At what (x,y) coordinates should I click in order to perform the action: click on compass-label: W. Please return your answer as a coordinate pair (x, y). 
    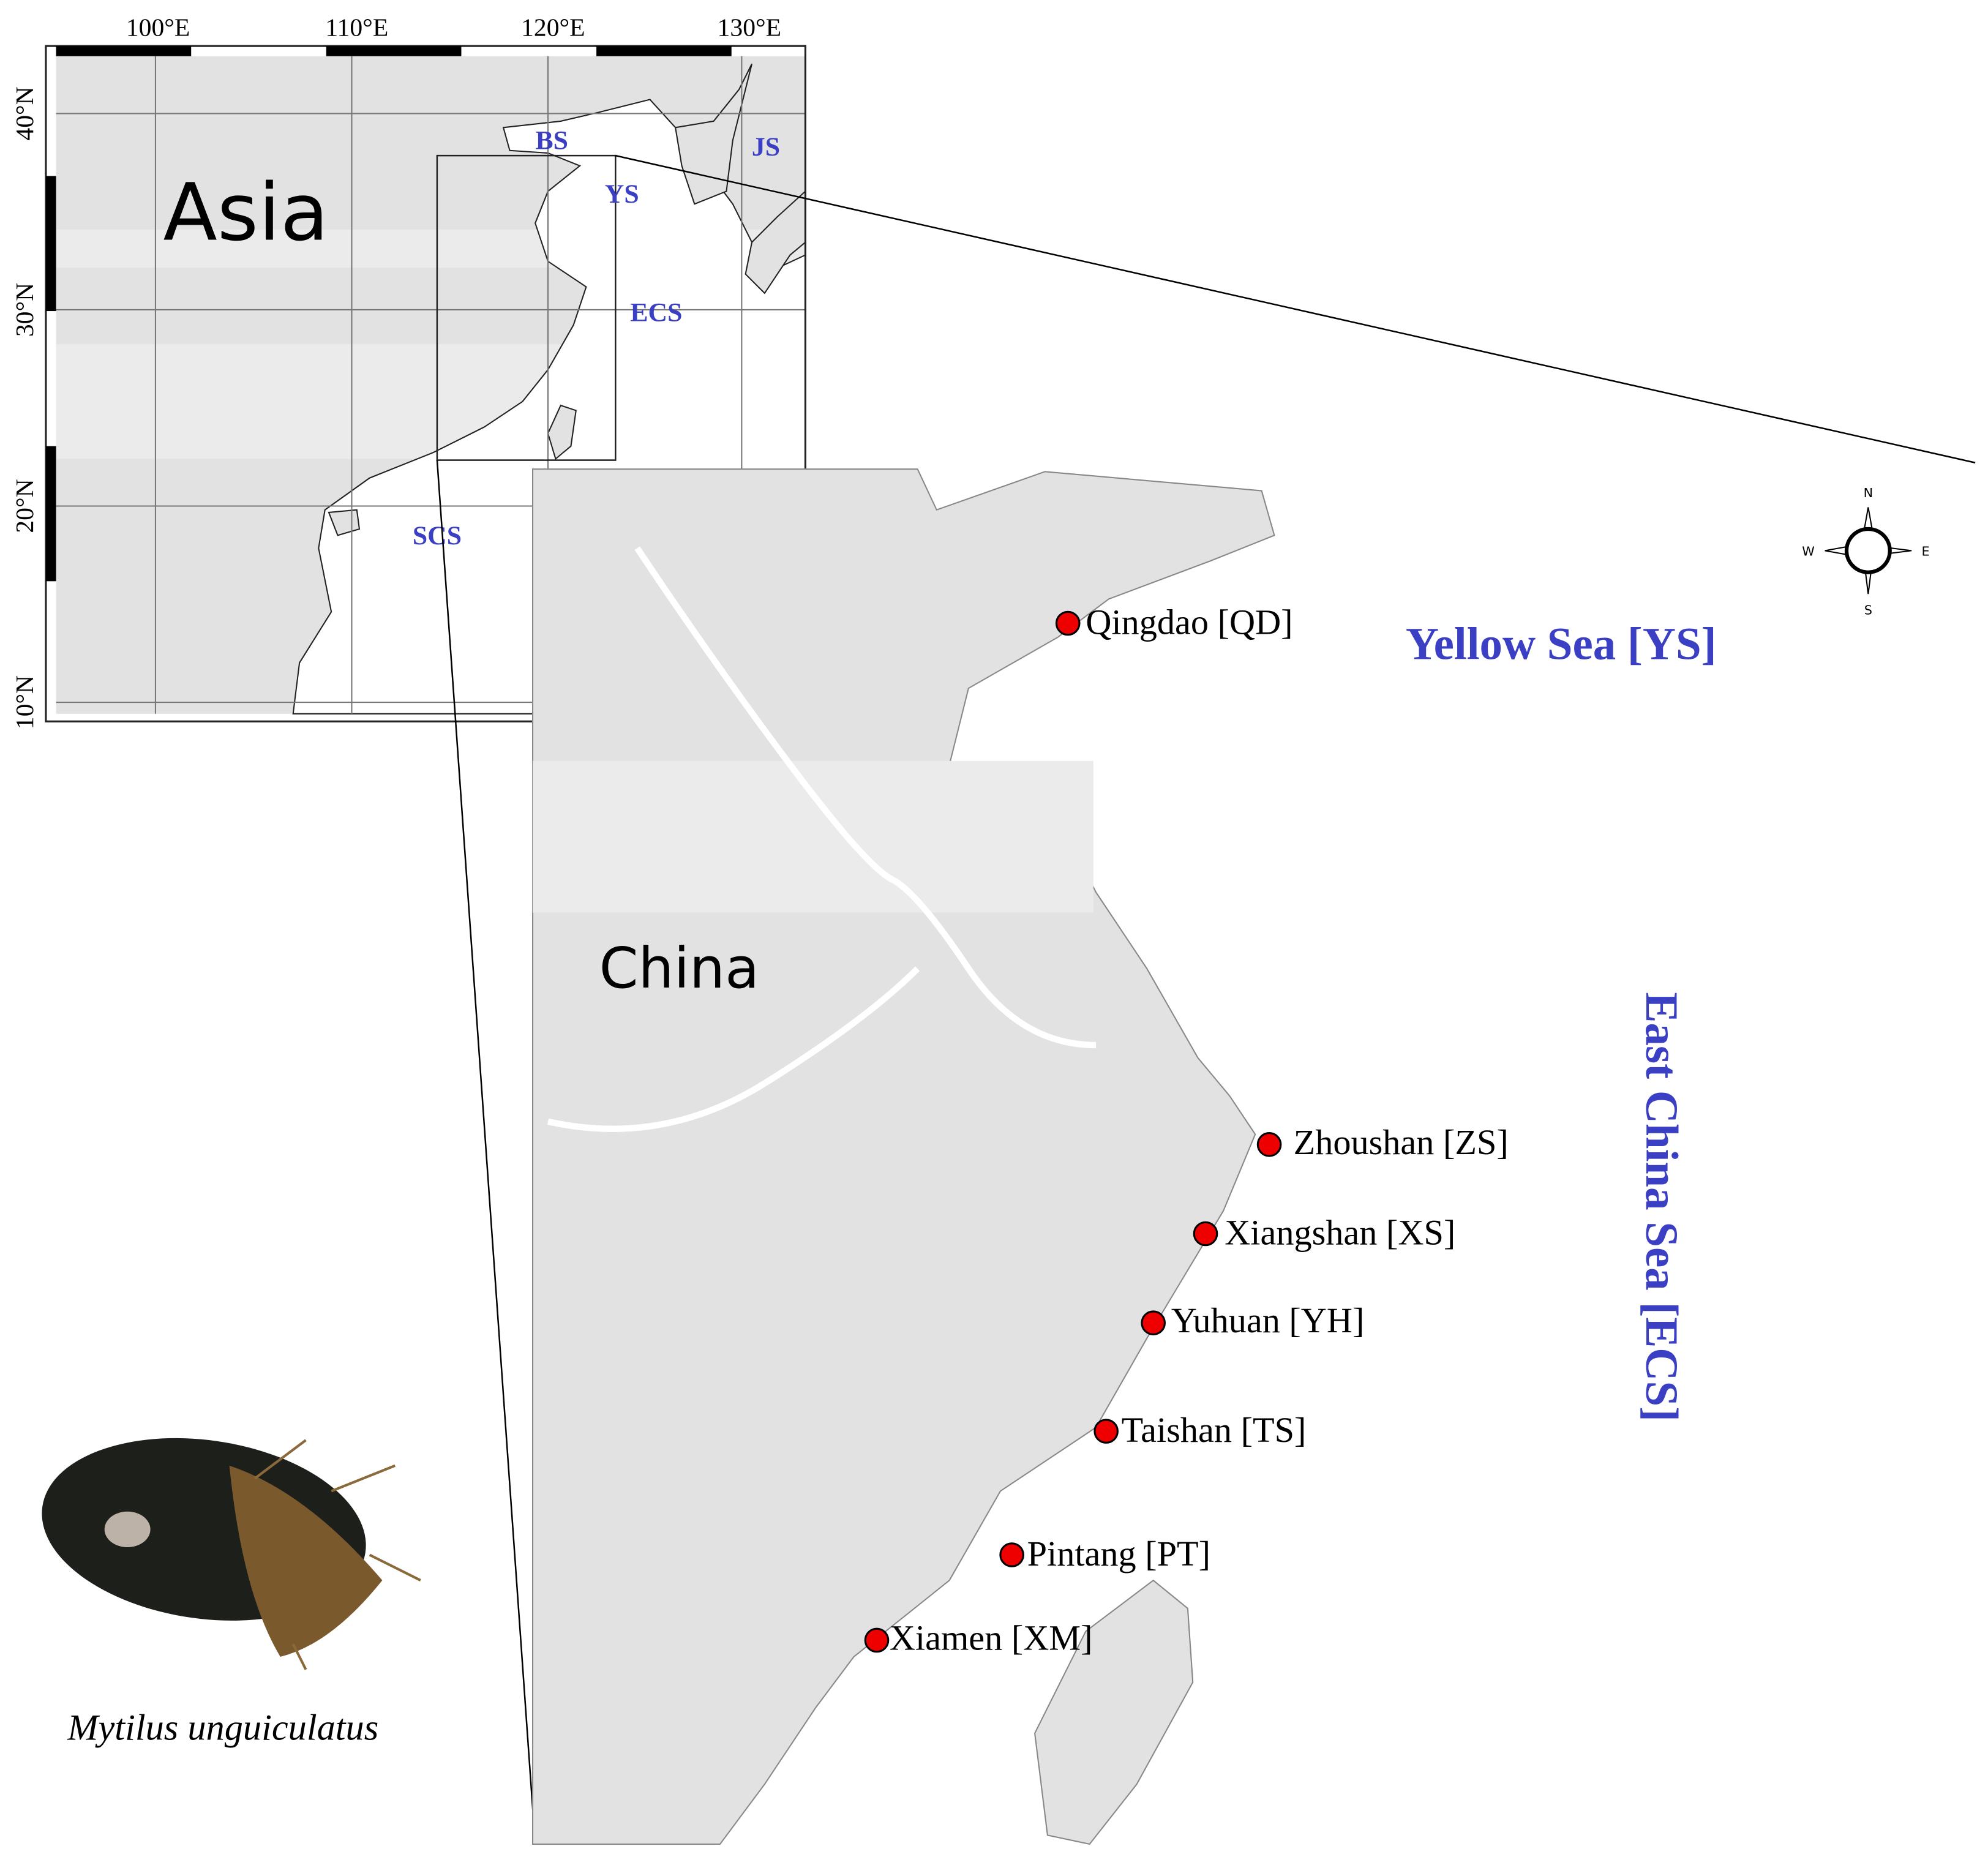
    Looking at the image, I should click on (1808, 551).